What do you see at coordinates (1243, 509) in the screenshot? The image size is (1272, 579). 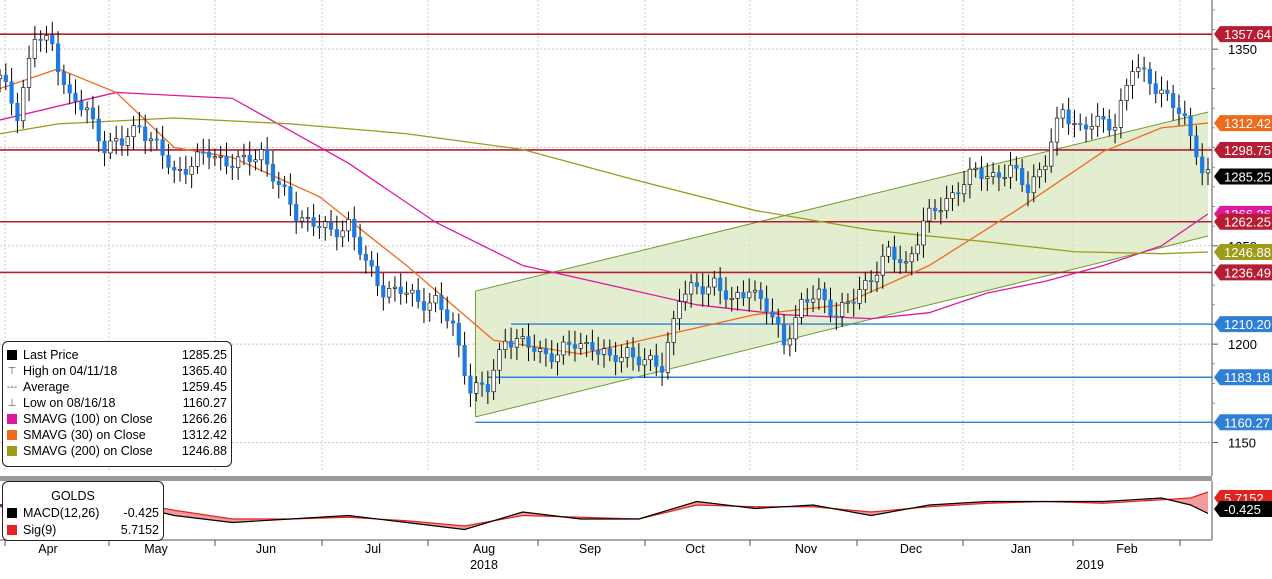 I see `macd-tag-shape` at bounding box center [1243, 509].